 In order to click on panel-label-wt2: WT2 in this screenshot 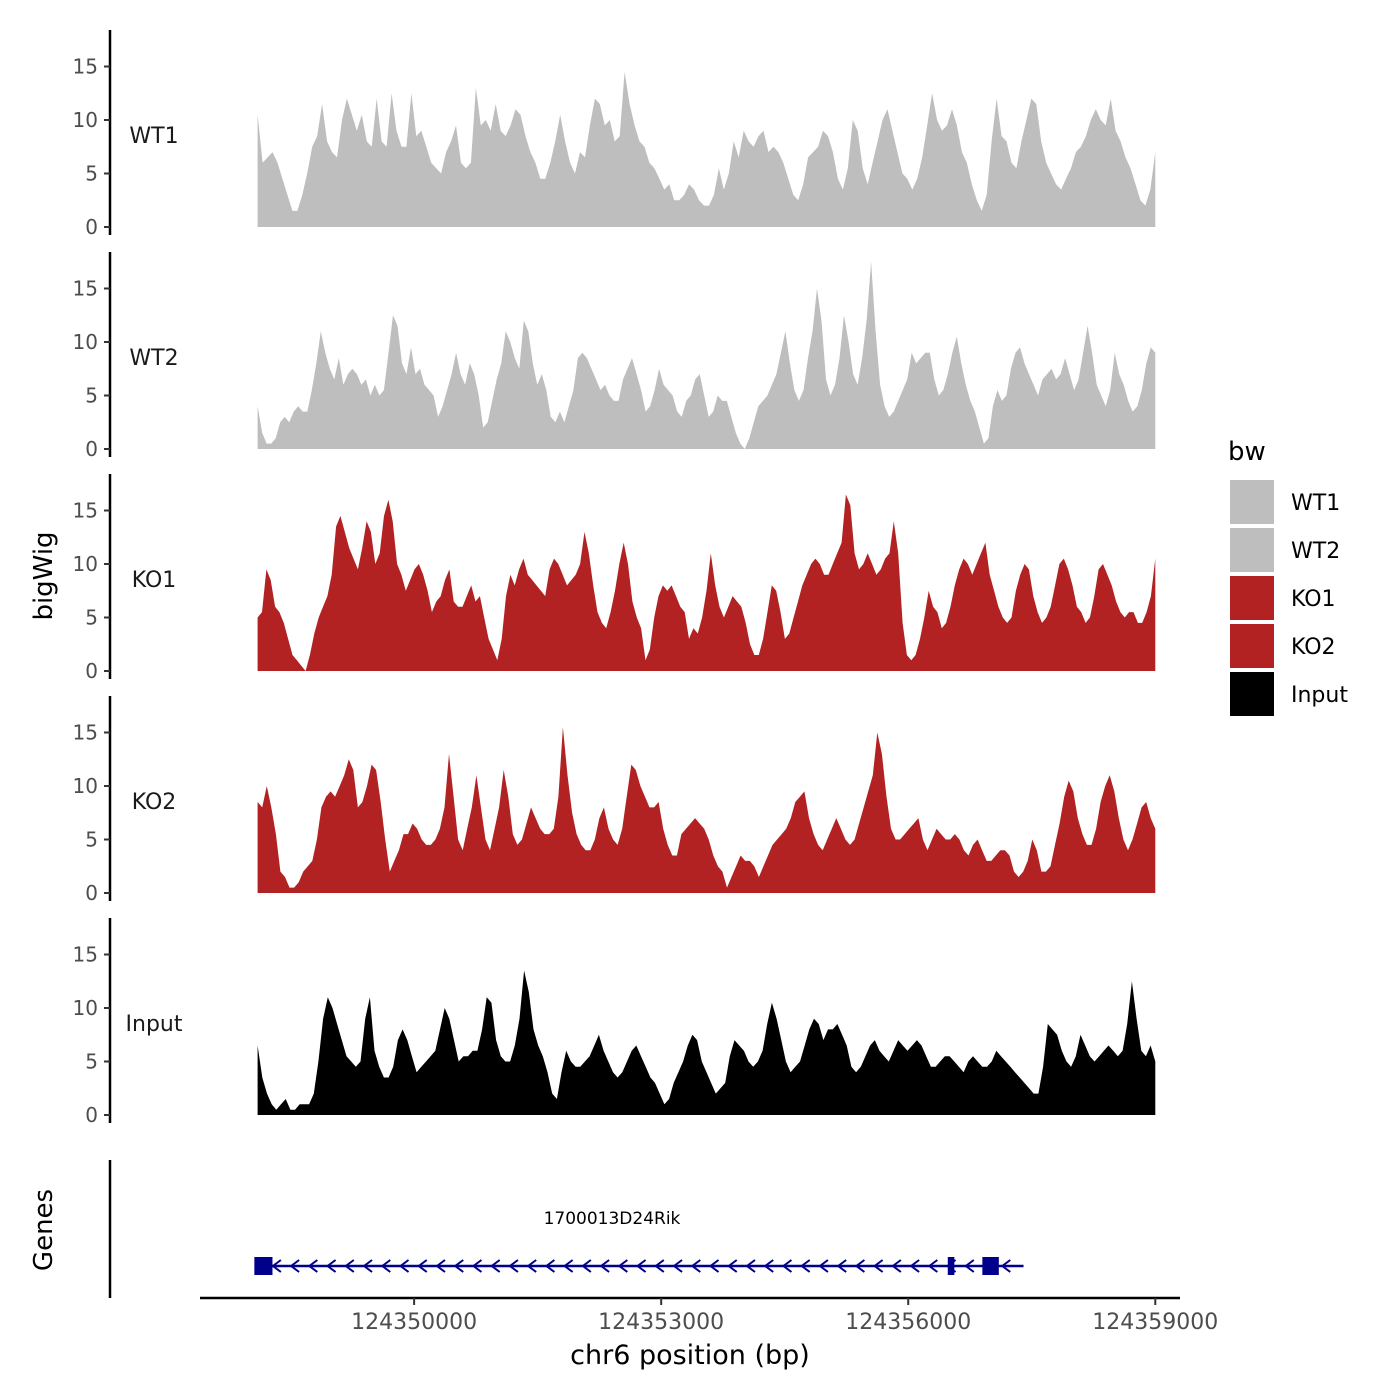, I will do `click(153, 358)`.